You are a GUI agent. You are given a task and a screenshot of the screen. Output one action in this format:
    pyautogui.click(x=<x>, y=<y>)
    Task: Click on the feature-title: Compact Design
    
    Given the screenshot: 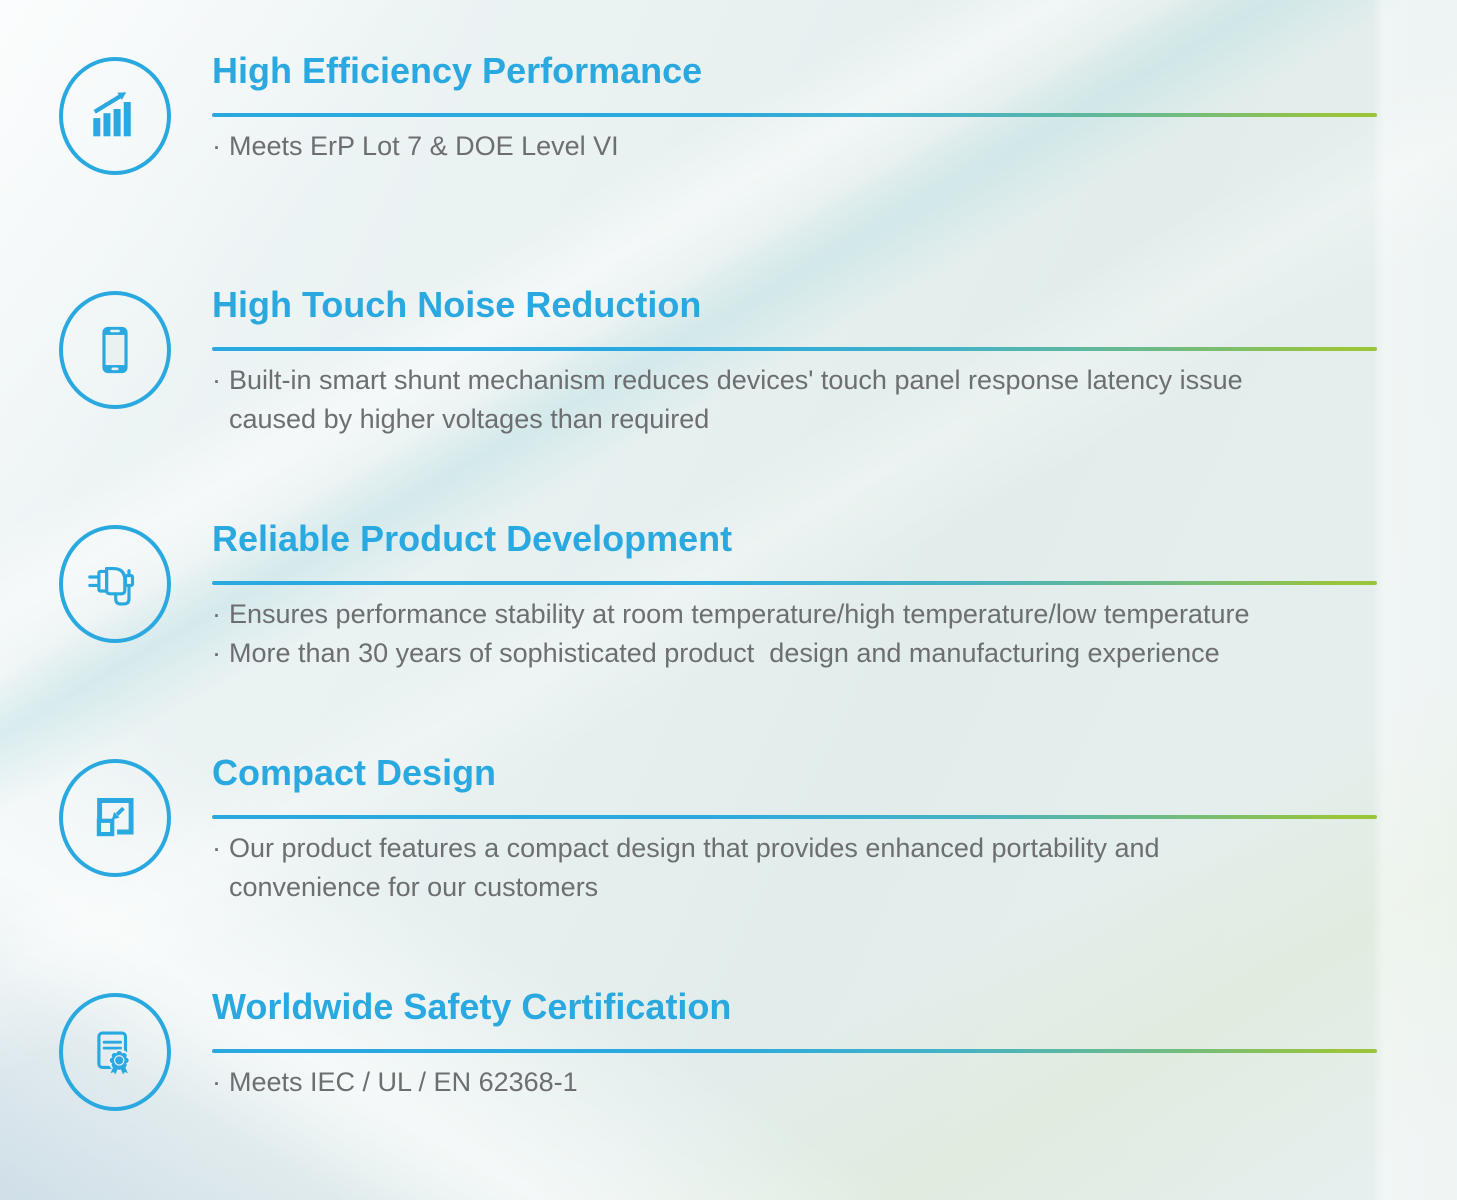 What is the action you would take?
    pyautogui.click(x=354, y=772)
    